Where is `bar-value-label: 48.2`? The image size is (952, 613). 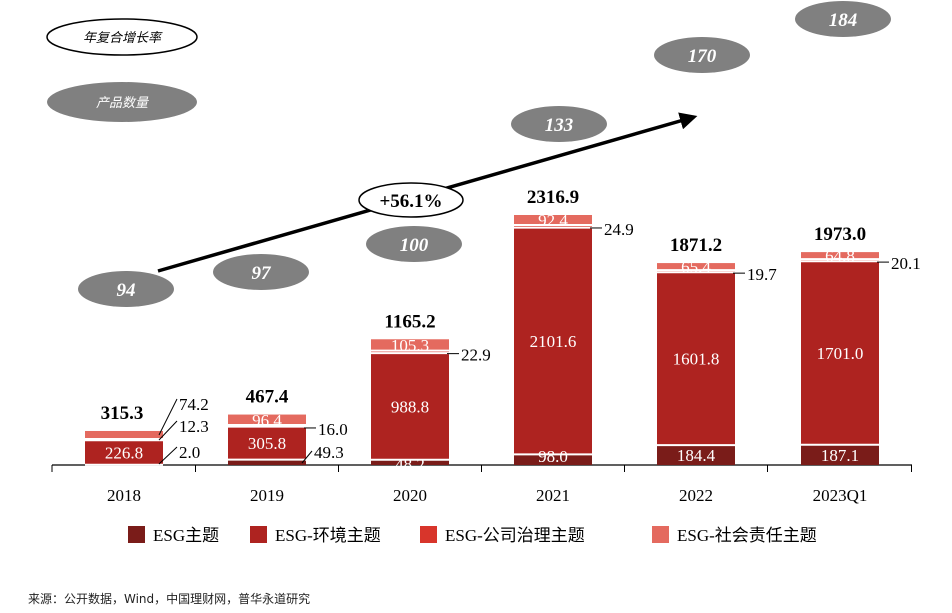 bar-value-label: 48.2 is located at coordinates (410, 464).